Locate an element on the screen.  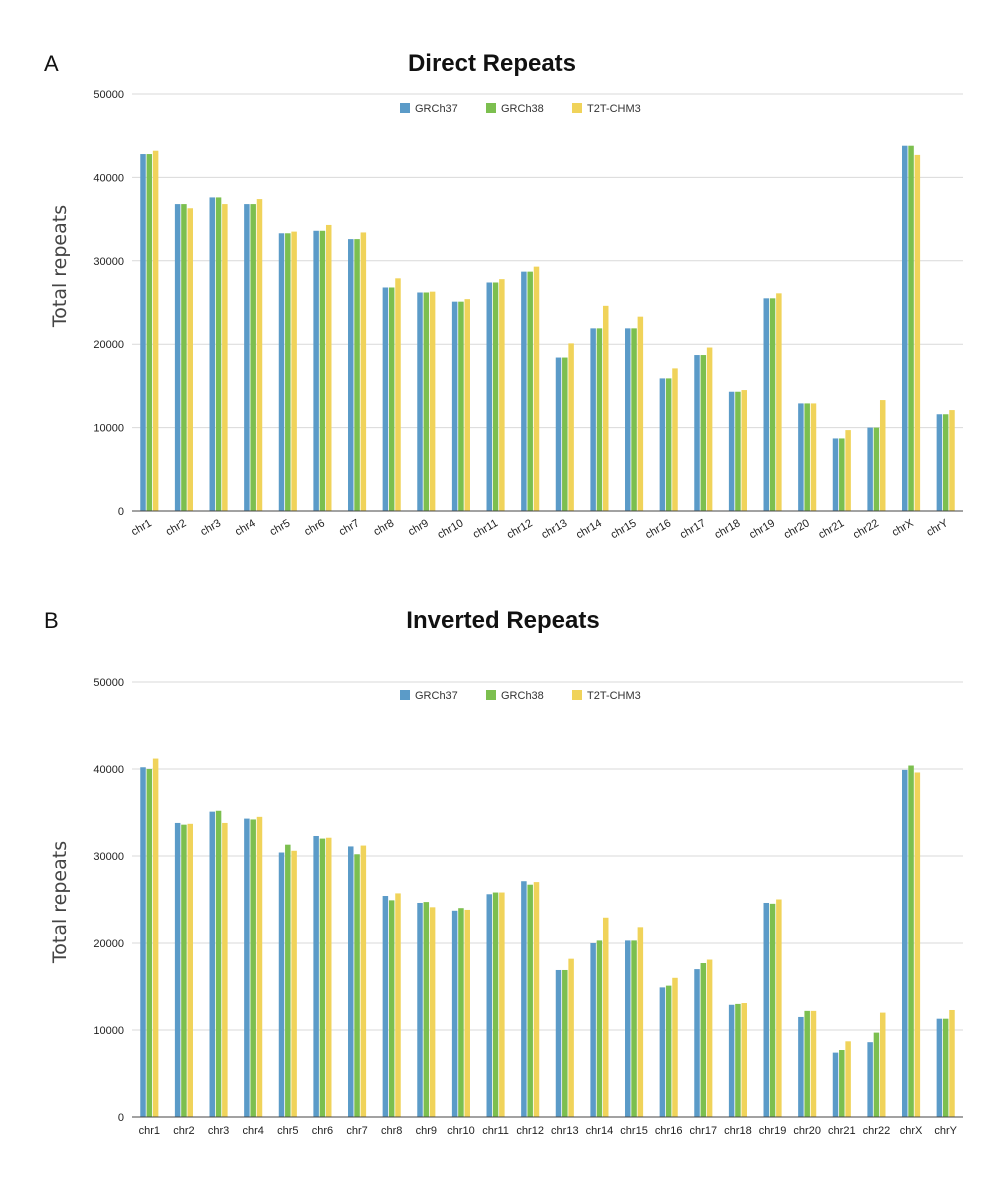
panel-a-x-tick-label: chr19 is located at coordinates (762, 529).